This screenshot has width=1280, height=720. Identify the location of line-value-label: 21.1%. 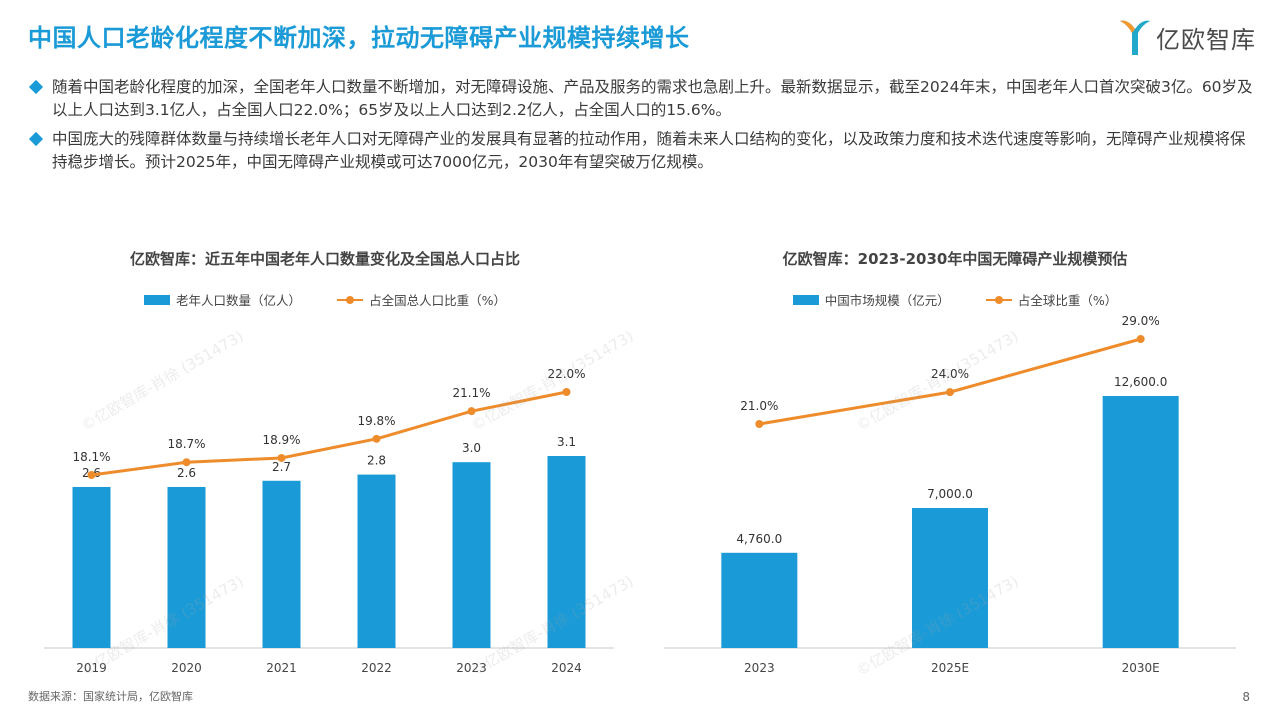
(471, 393).